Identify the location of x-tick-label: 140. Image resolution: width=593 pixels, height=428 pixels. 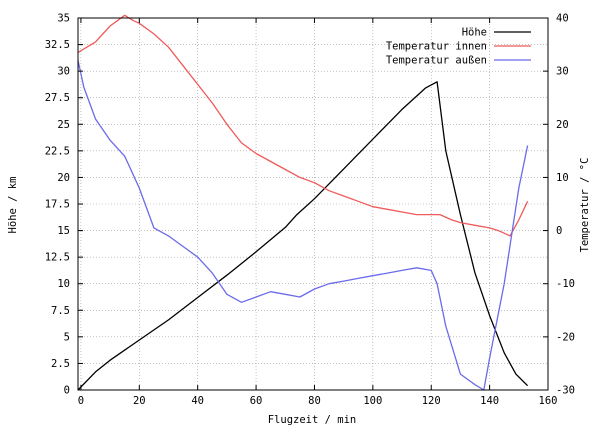
(489, 401).